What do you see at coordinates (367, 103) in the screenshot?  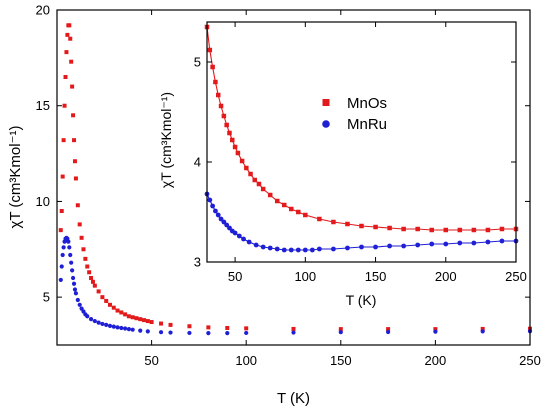 I see `legend-label-mnos: MnOs` at bounding box center [367, 103].